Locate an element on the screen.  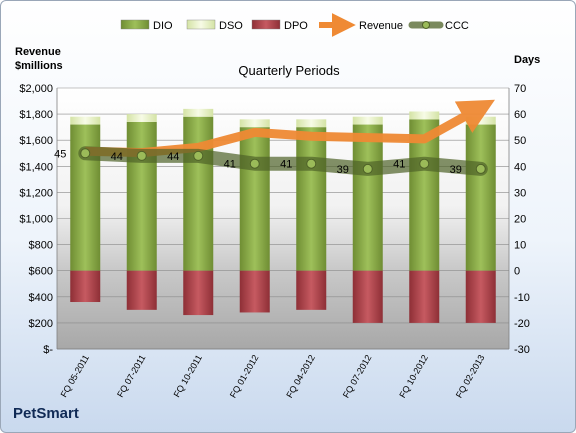
left-tick-label: $1,800 is located at coordinates (36, 115).